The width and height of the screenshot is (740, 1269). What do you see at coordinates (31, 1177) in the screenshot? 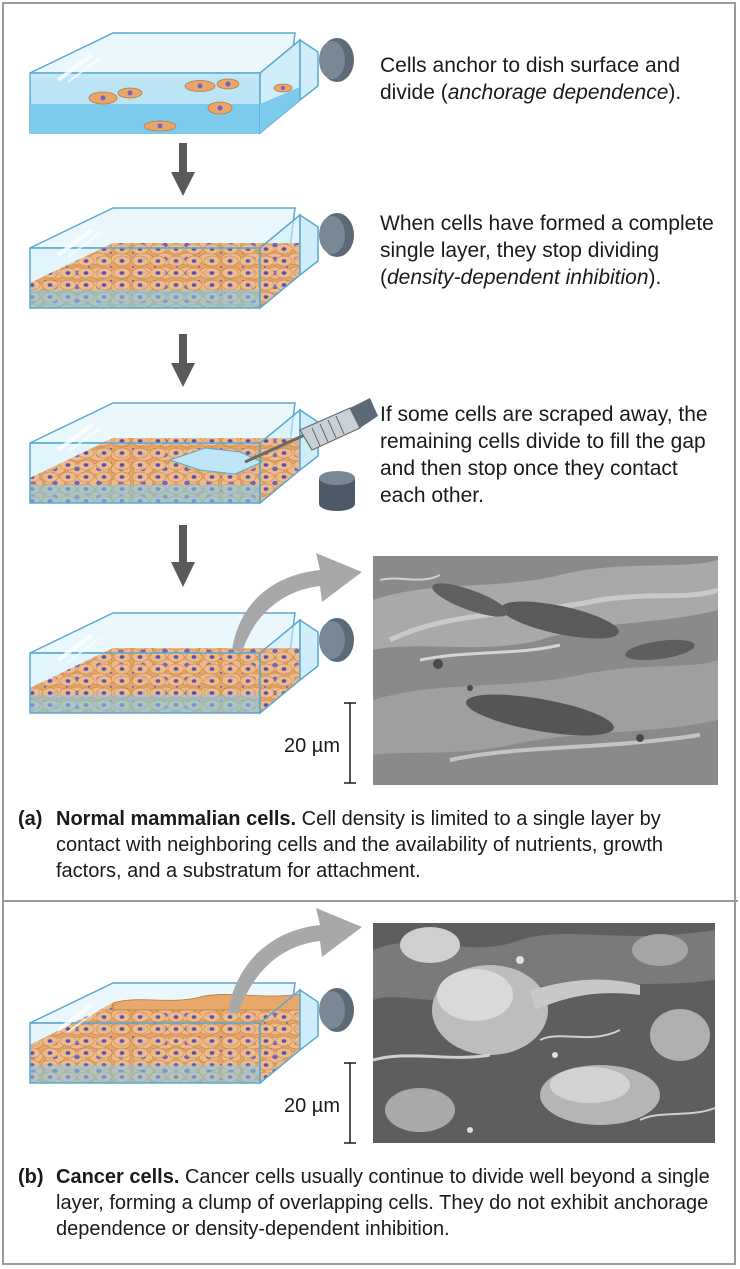
I see `caption-b-letter: (b)` at bounding box center [31, 1177].